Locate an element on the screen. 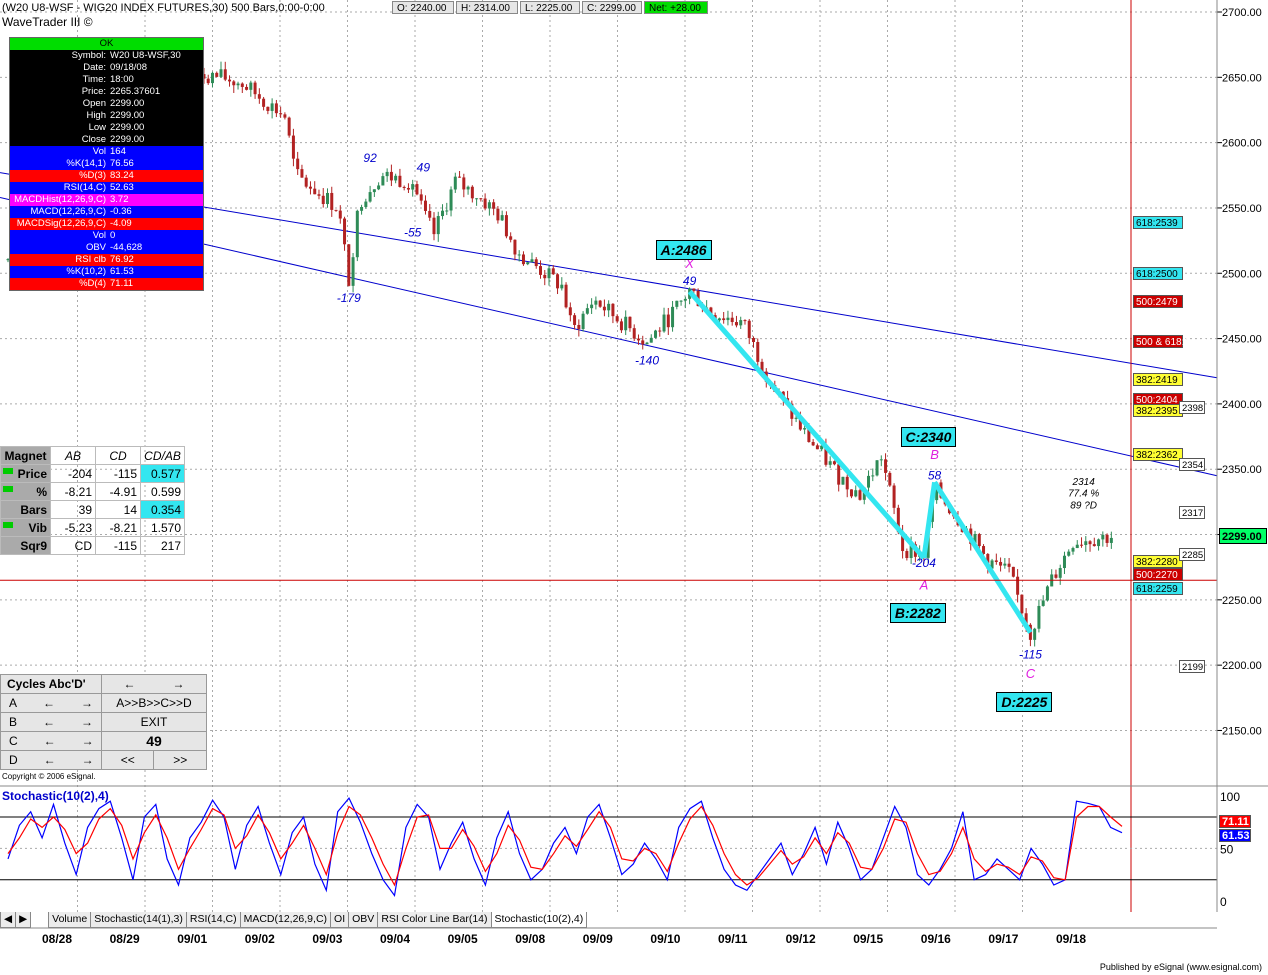  price-tick-label: 2150.00 is located at coordinates (1242, 731).